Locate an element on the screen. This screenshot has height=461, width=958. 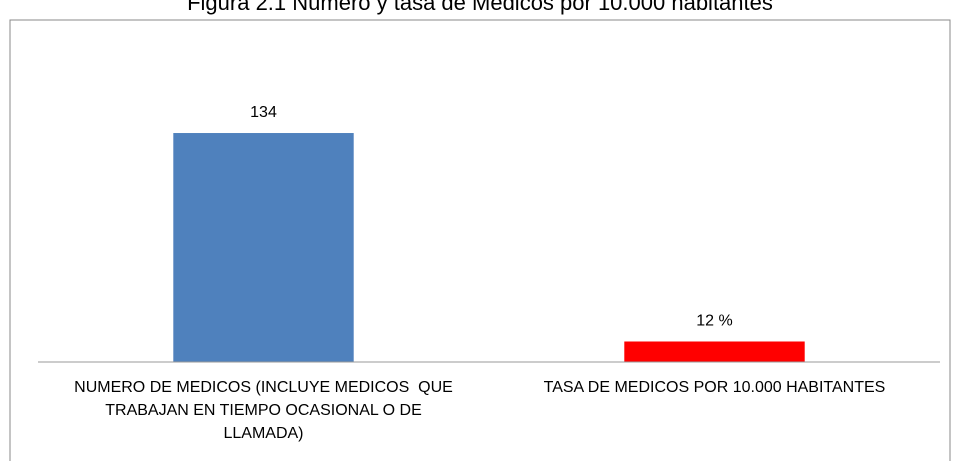
x-tick-label: TASA DE MEDICOS POR 10.000 HABITANTES is located at coordinates (714, 387).